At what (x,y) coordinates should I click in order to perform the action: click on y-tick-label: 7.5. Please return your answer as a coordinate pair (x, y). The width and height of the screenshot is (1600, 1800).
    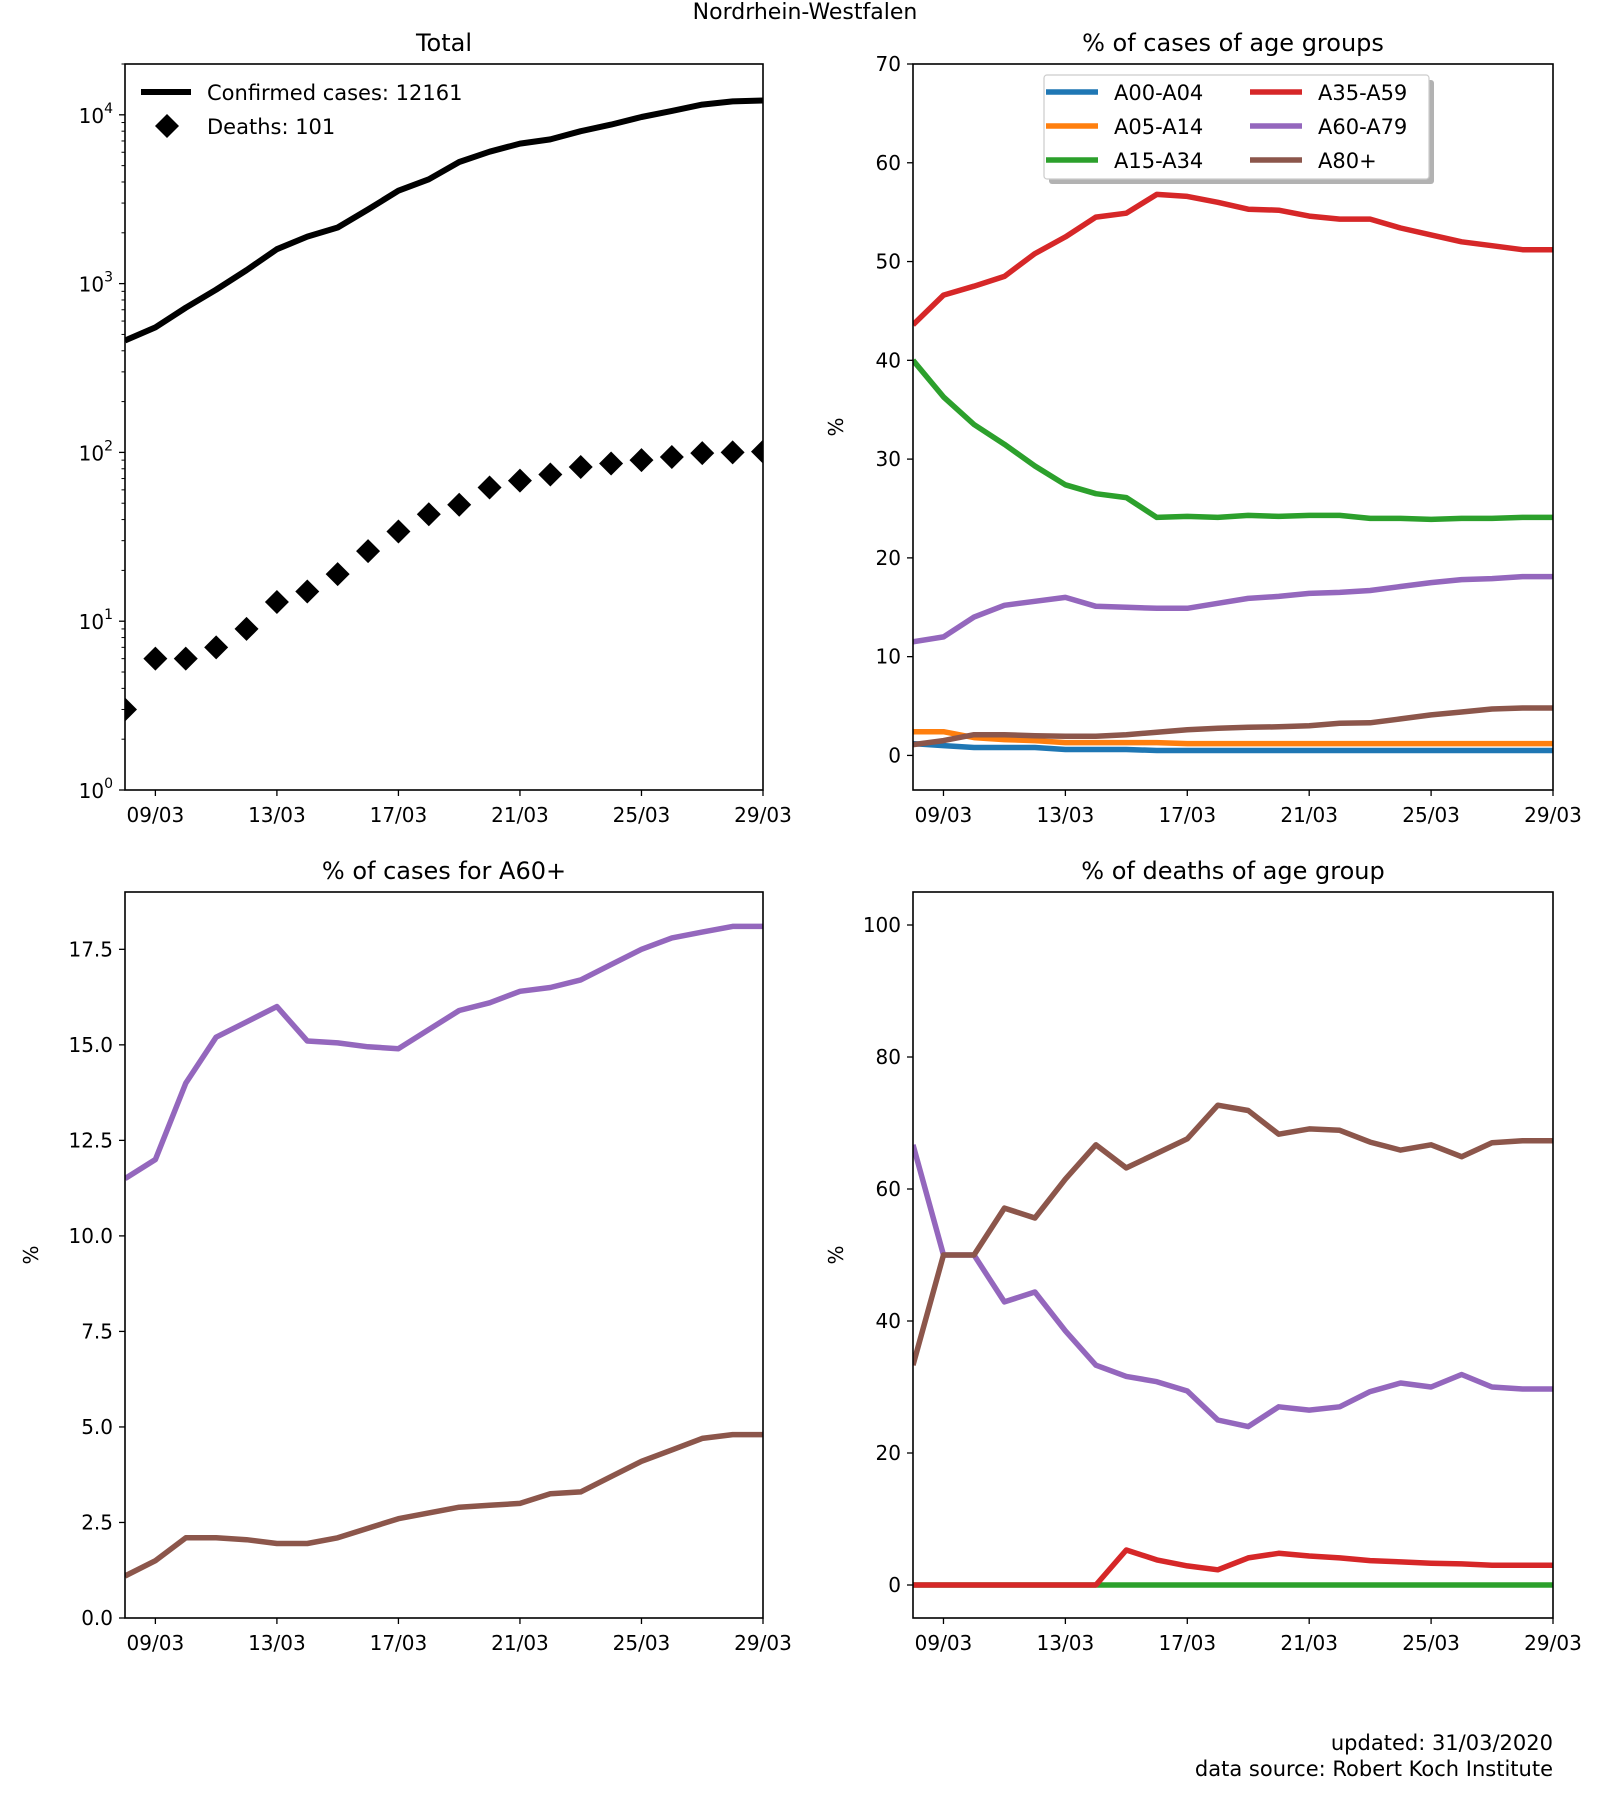
    Looking at the image, I should click on (97, 1331).